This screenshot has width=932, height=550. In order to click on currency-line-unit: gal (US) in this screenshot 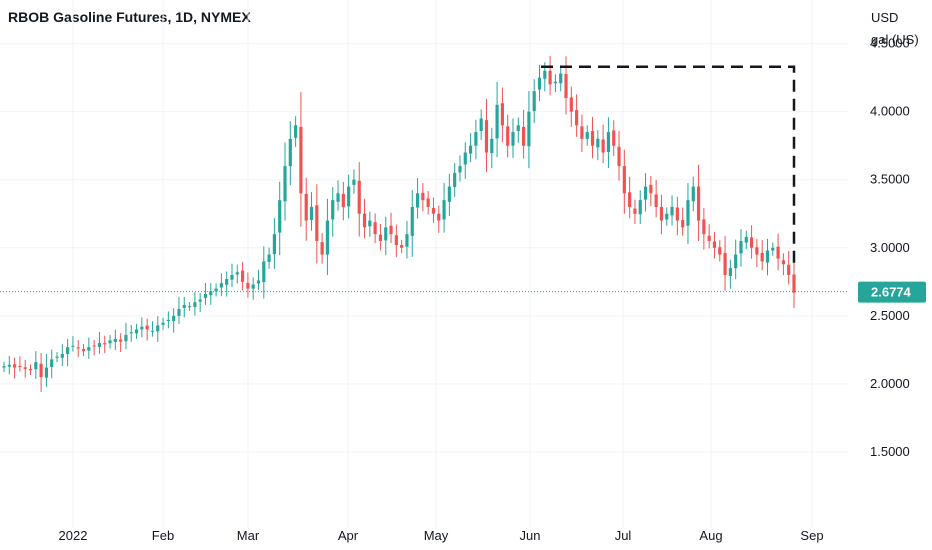, I will do `click(895, 39)`.